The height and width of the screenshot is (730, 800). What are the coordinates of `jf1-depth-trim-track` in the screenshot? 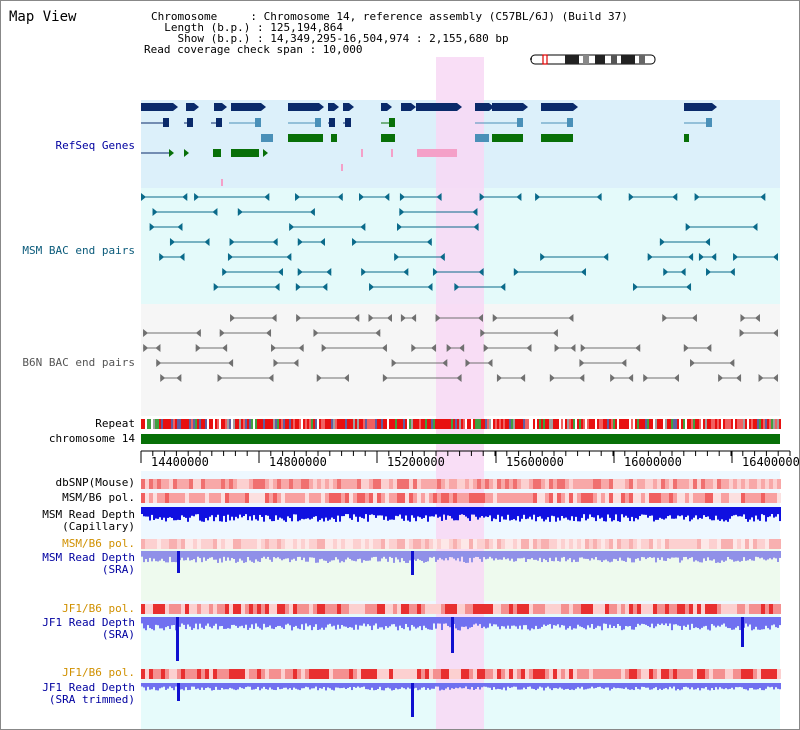 It's located at (461, 700).